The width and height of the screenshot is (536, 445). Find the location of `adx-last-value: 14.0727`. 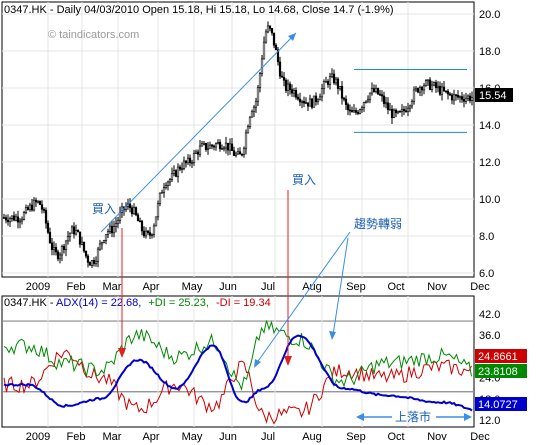

adx-last-value: 14.0727 is located at coordinates (498, 405).